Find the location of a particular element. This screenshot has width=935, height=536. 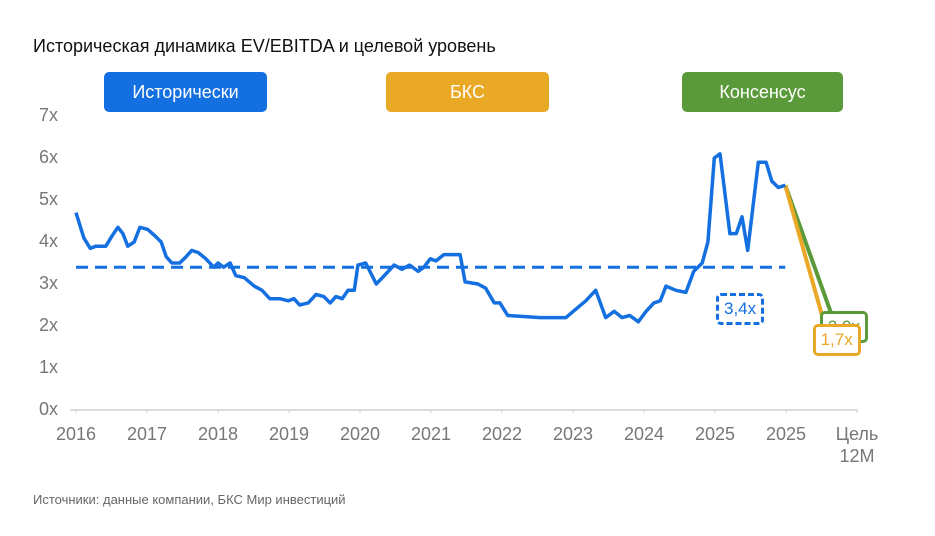

x-tick-label: 2017 is located at coordinates (147, 434).